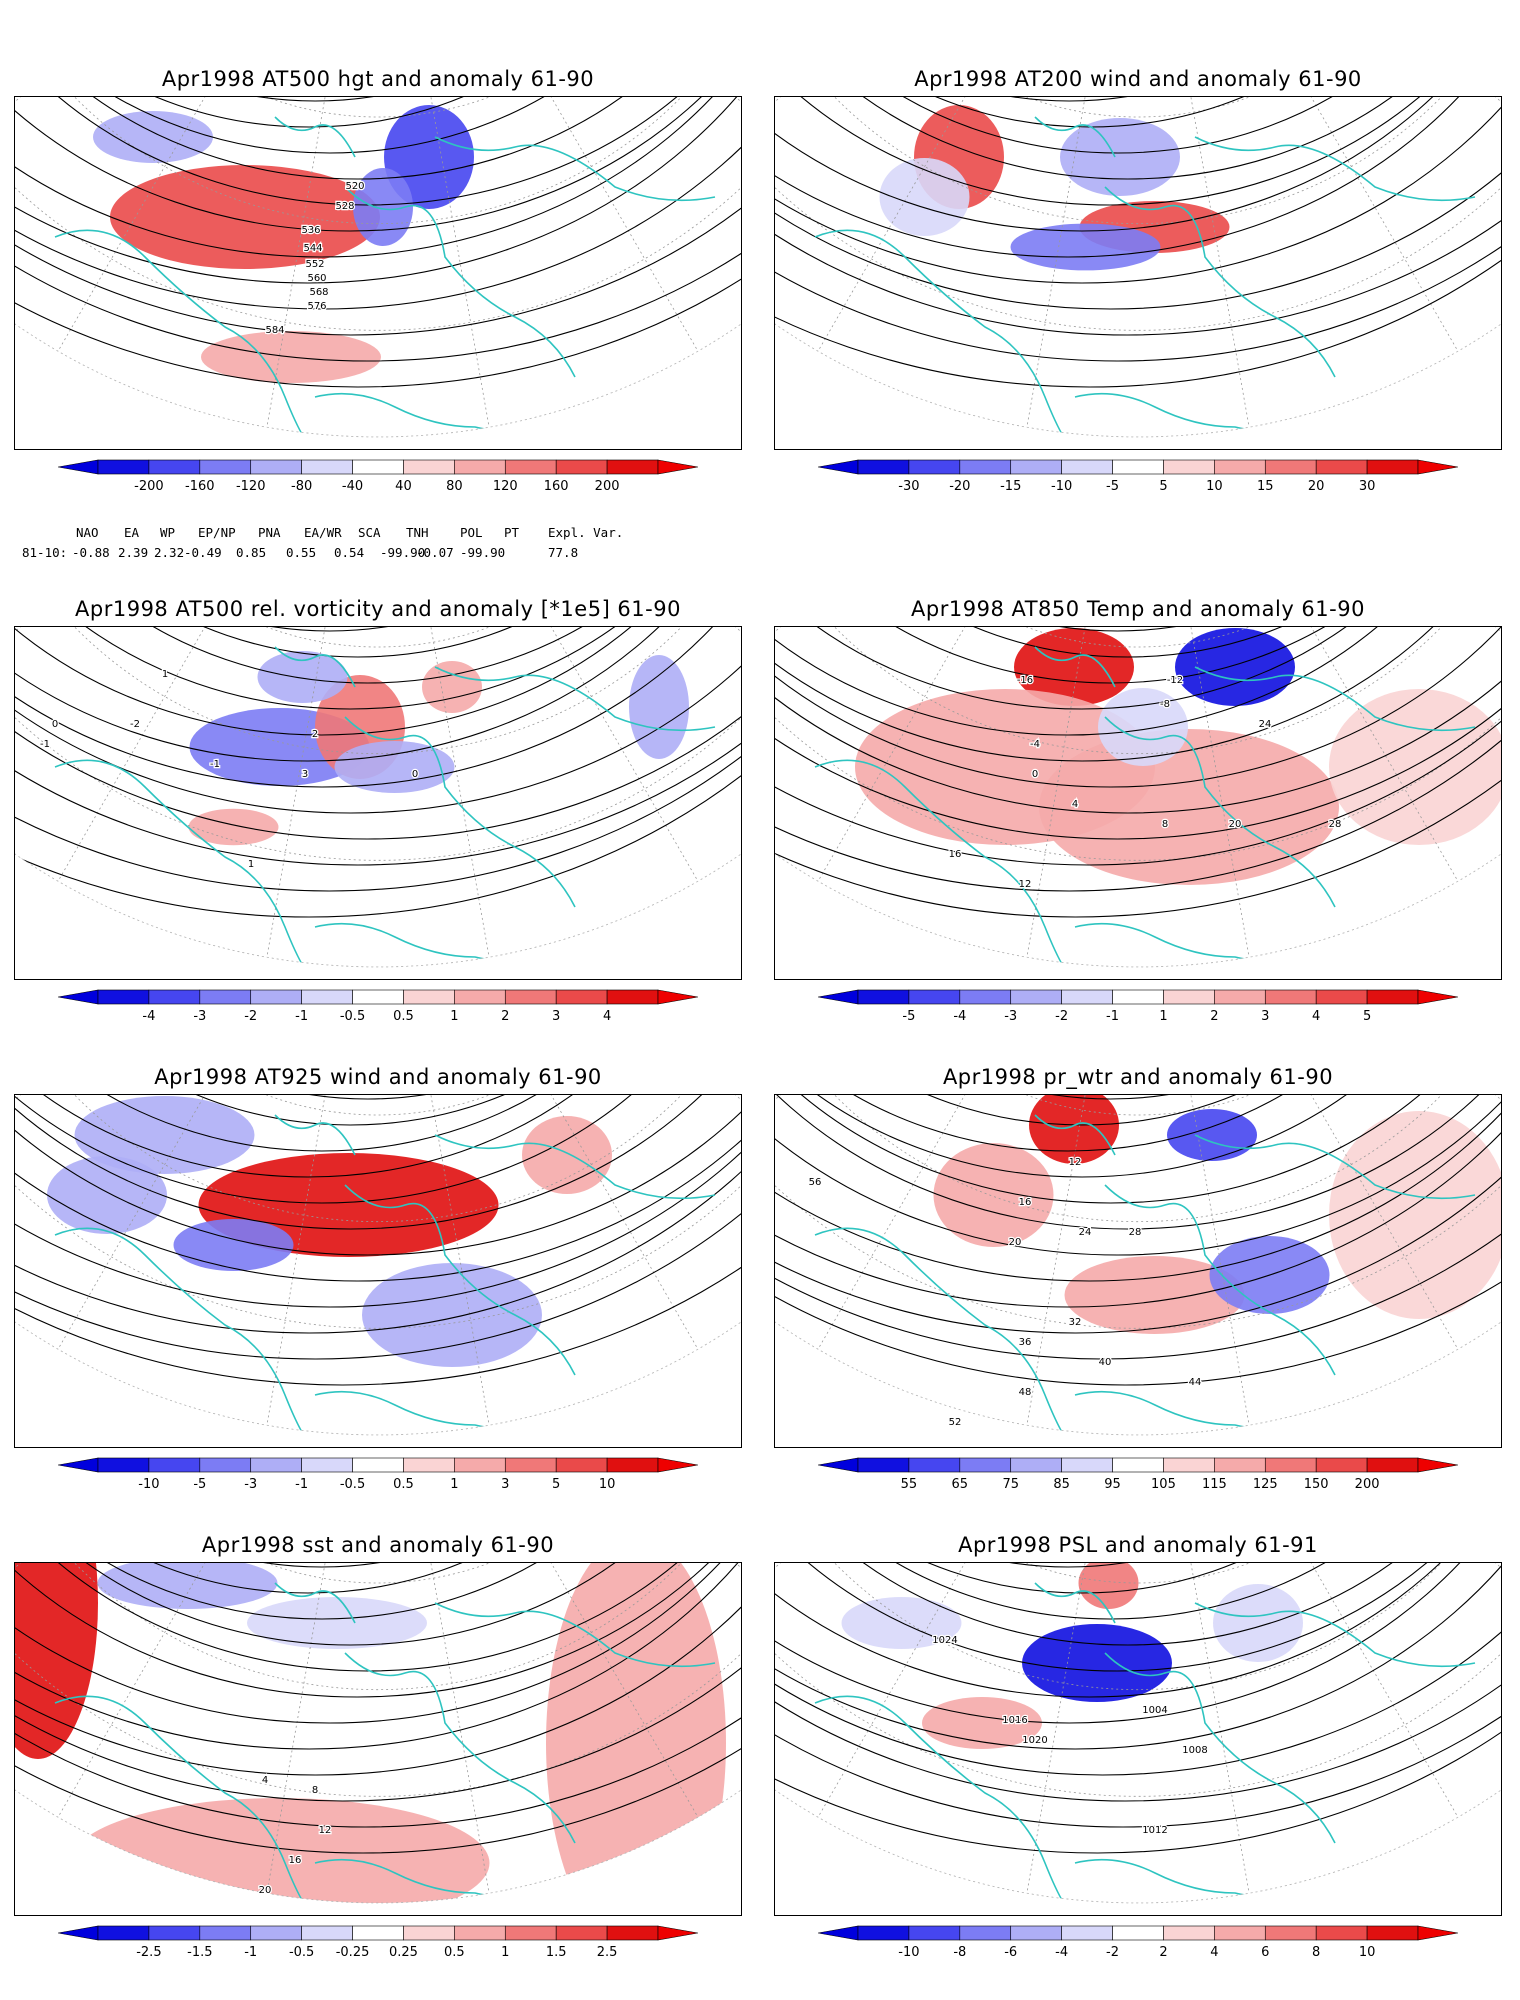 This screenshot has width=1520, height=2000. What do you see at coordinates (1138, 797) in the screenshot?
I see `map-temp850: -16 -12 -8 -4 0 4 8 12 16 20 24 28` at bounding box center [1138, 797].